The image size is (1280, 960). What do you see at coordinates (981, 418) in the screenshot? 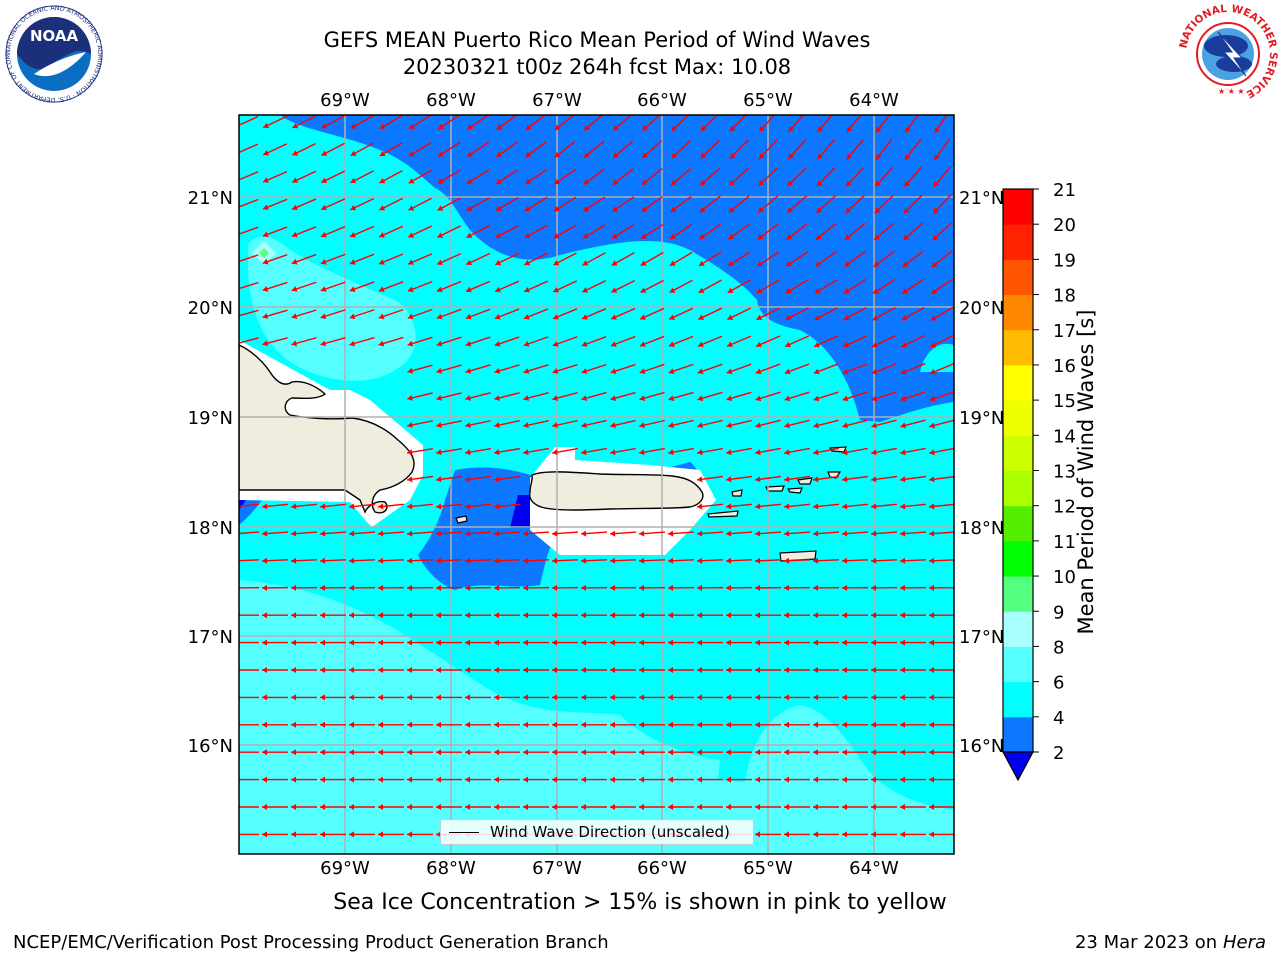
I see `lat-label-right: 19°N` at bounding box center [981, 418].